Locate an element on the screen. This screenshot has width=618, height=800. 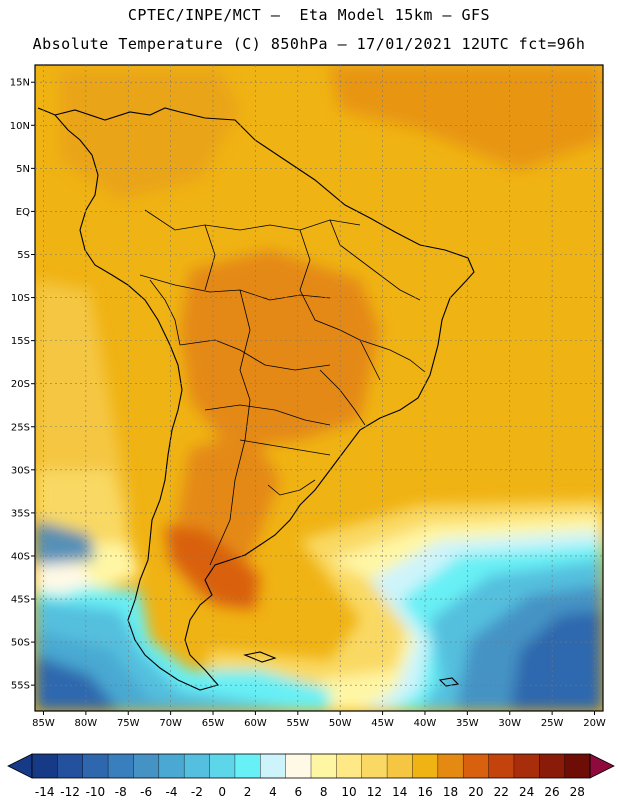
lon-label: 20W is located at coordinates (594, 723).